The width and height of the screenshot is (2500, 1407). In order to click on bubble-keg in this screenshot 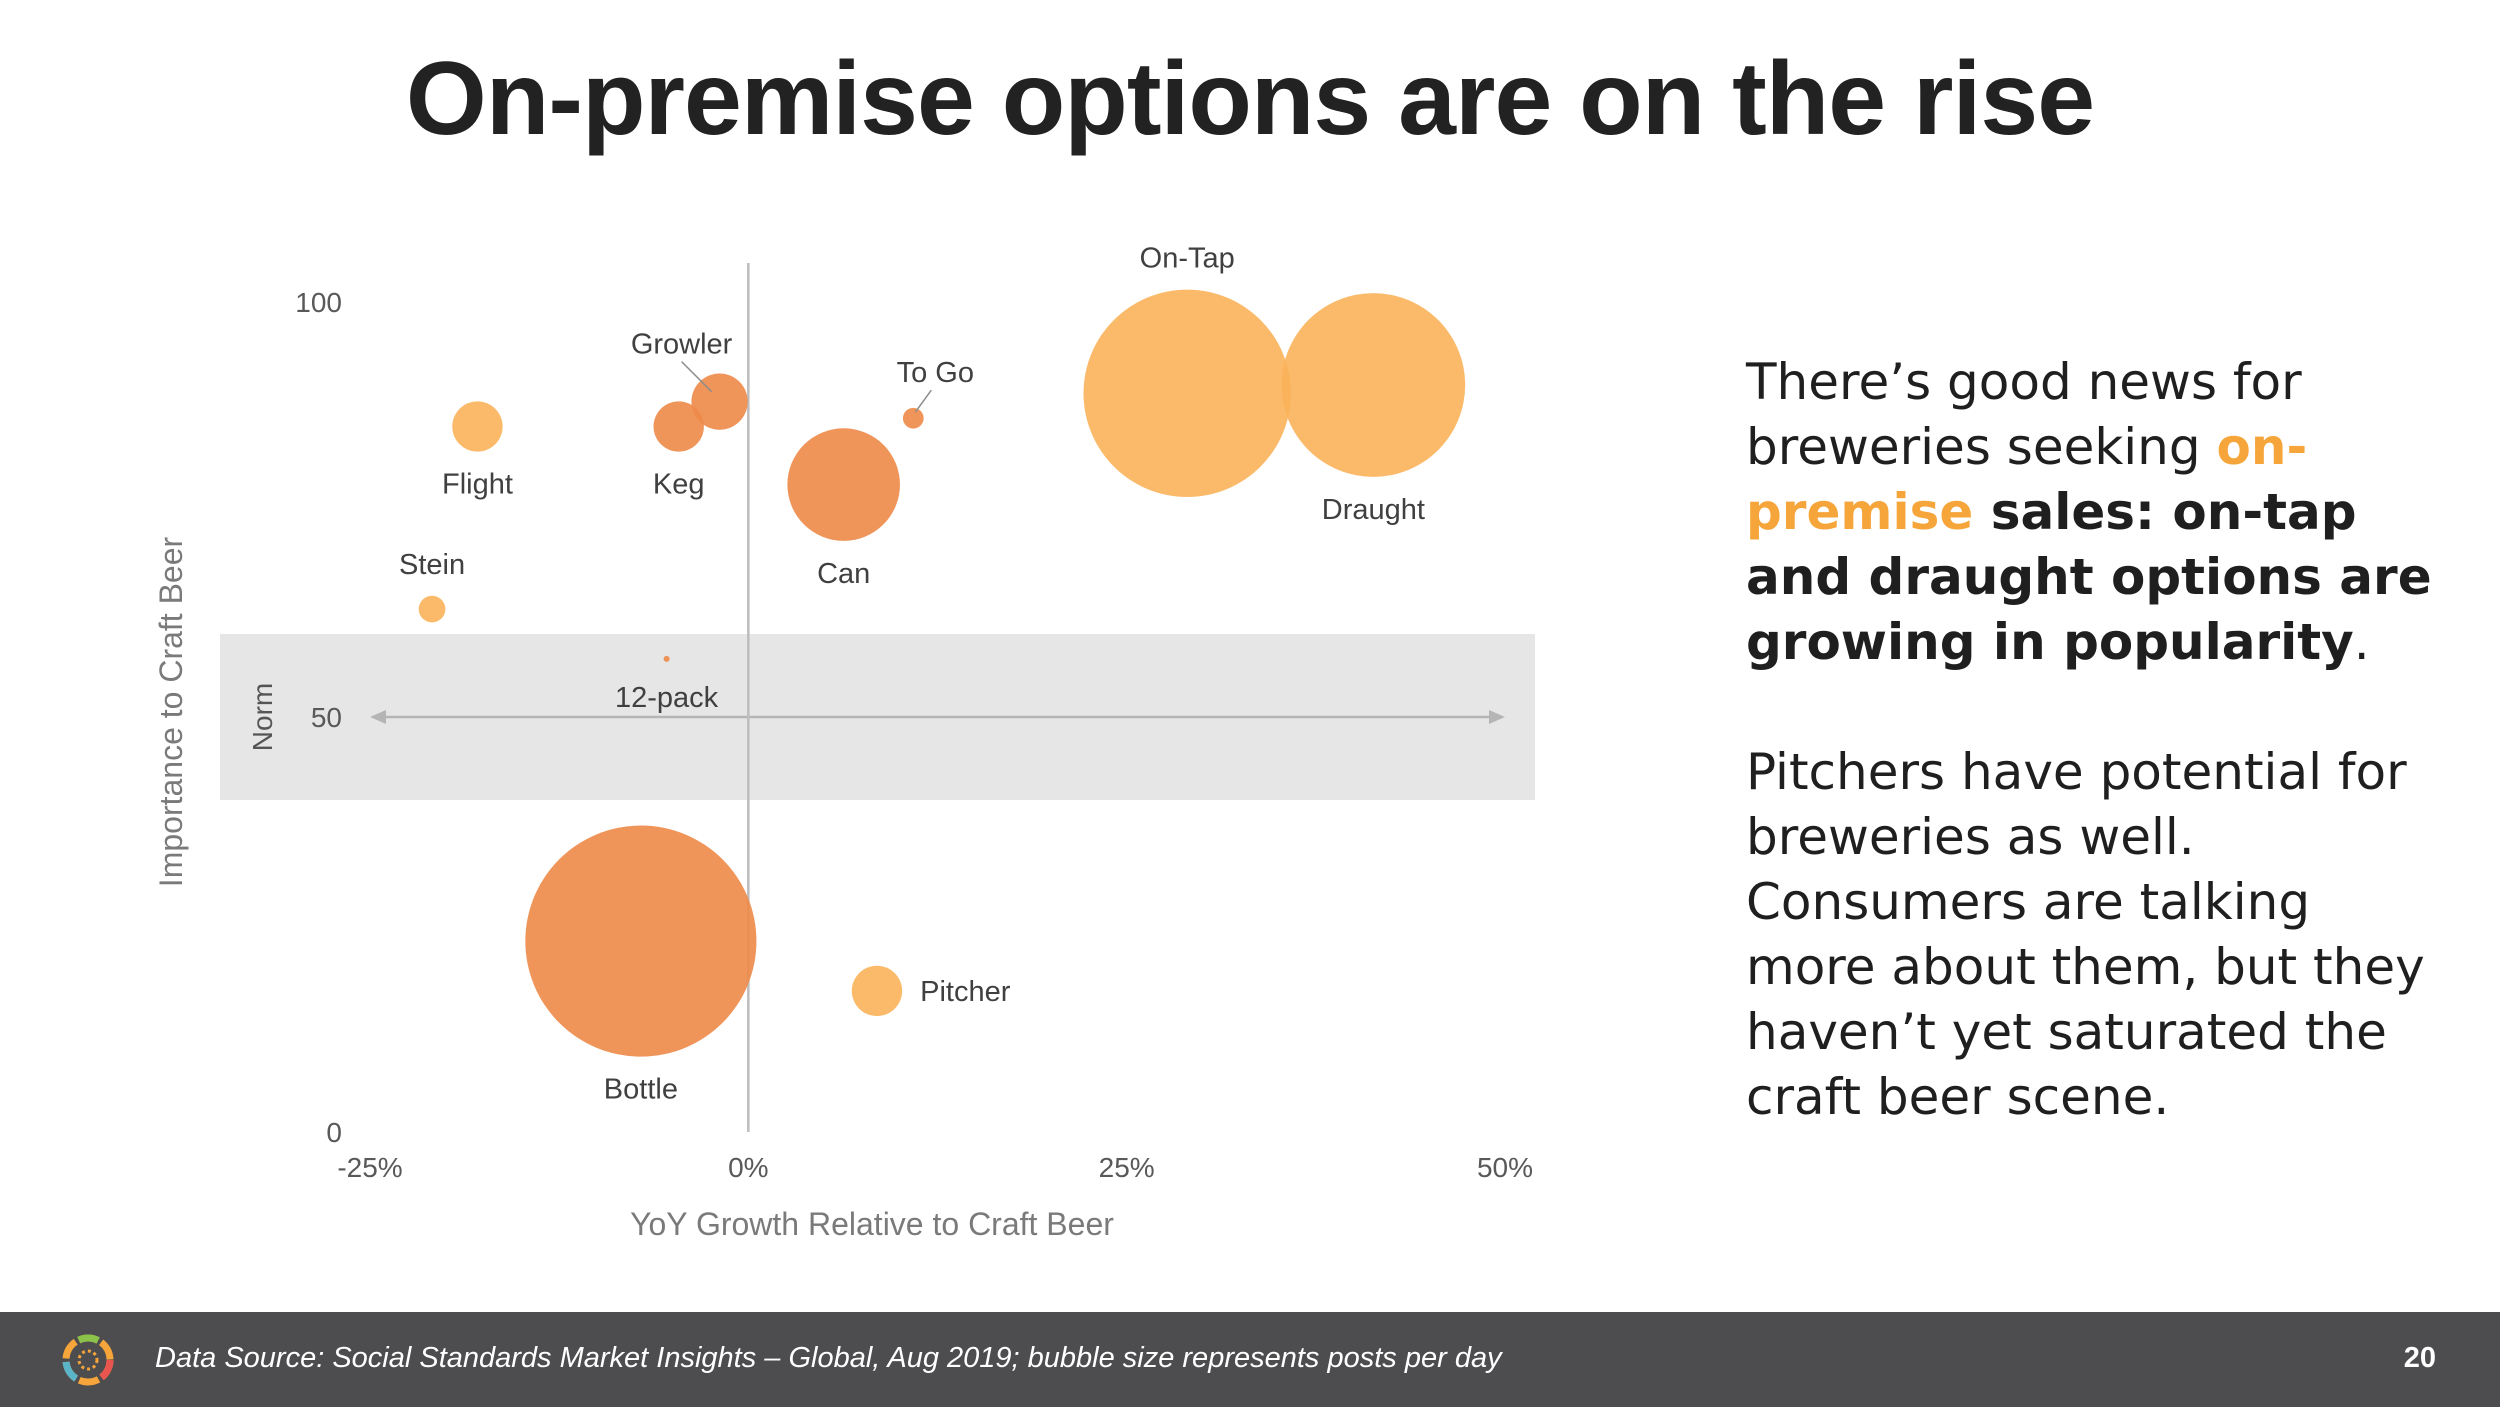, I will do `click(678, 426)`.